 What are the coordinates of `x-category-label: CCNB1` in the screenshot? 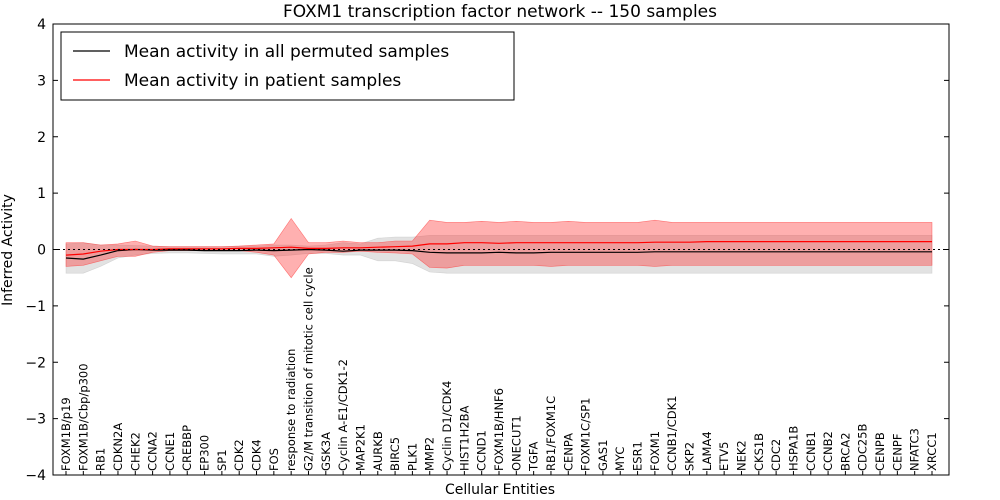 It's located at (811, 451).